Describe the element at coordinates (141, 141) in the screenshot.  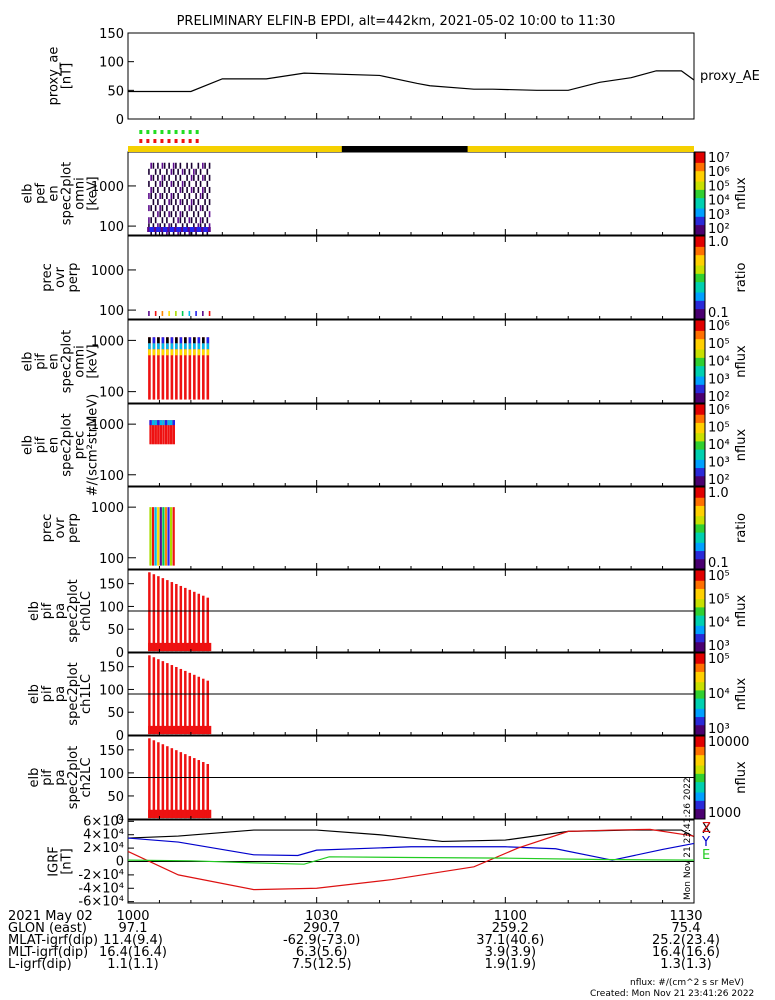
I see `fov-mark-red` at that location.